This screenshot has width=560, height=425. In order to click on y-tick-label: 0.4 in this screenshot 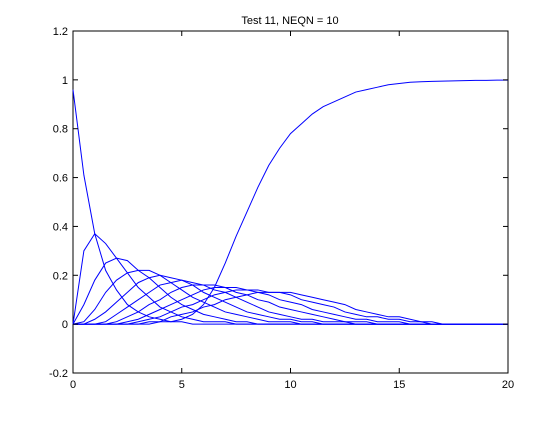, I will do `click(60, 227)`.